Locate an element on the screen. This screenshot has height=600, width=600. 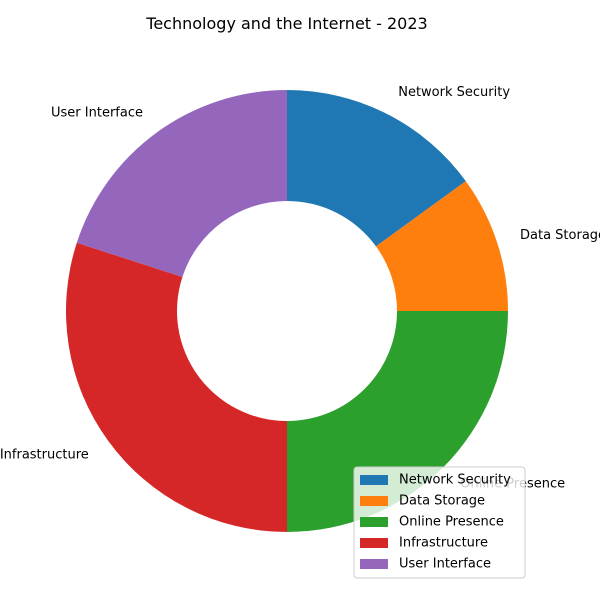
legend-frame is located at coordinates (439, 522).